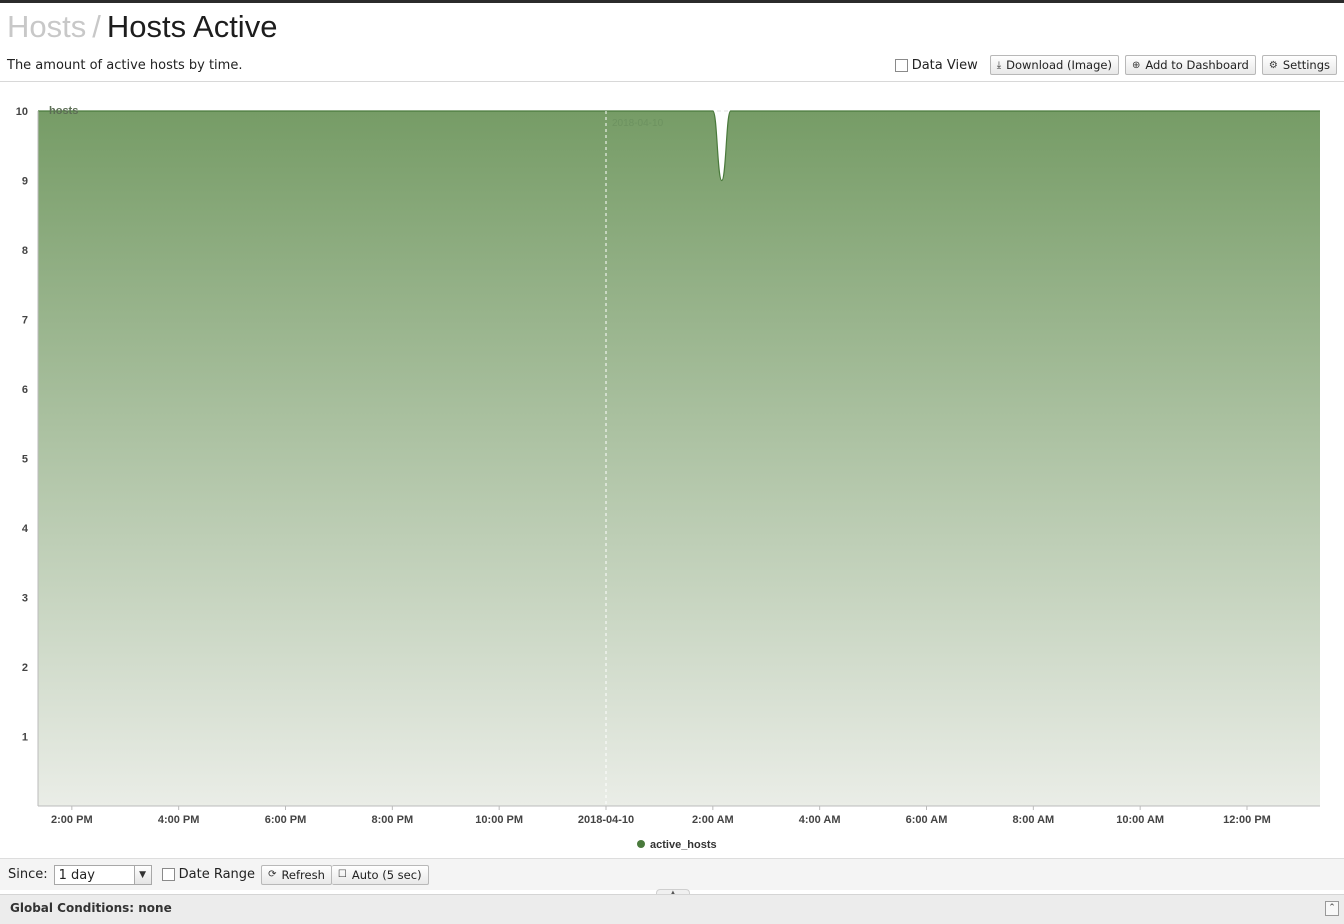 This screenshot has width=1344, height=924. What do you see at coordinates (1273, 65) in the screenshot?
I see `gear-icon: ⚙` at bounding box center [1273, 65].